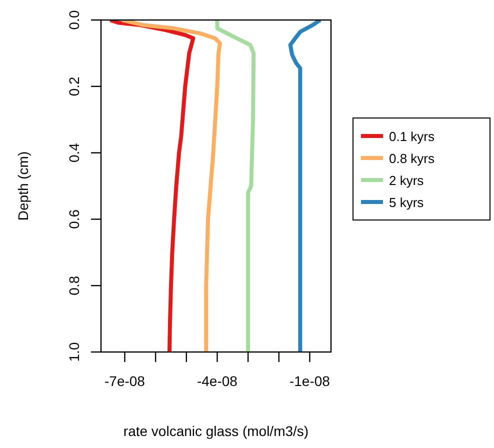  Describe the element at coordinates (412, 136) in the screenshot. I see `legend-label: 0.1 kyrs` at that location.